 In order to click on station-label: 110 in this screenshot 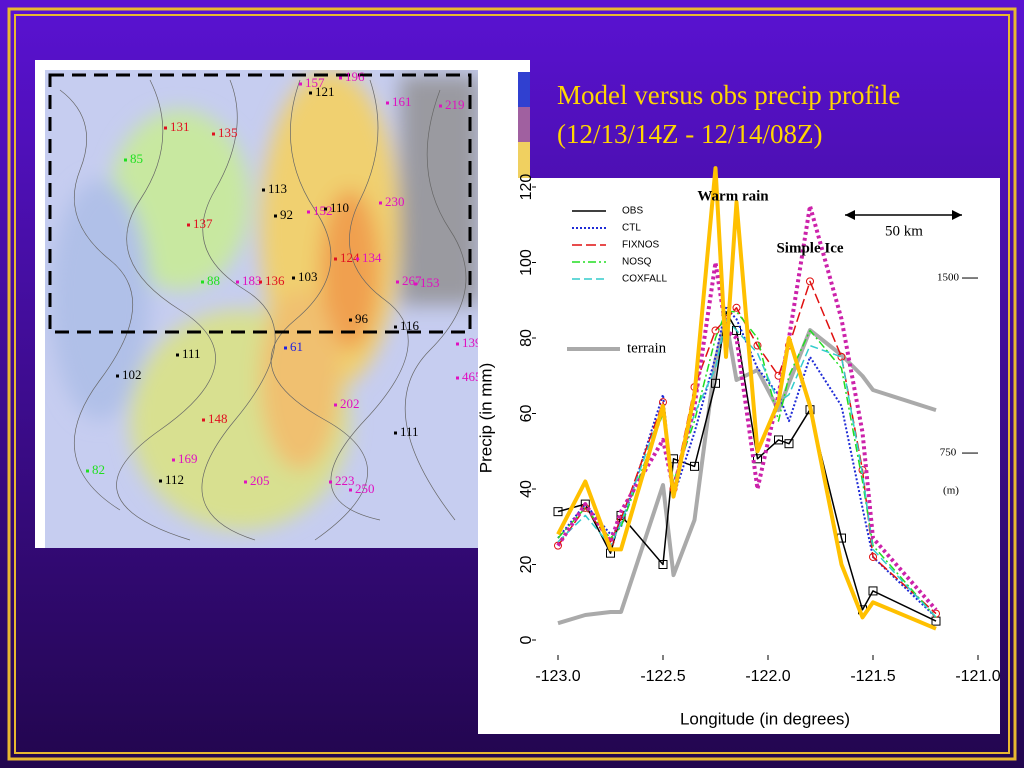, I will do `click(339, 207)`.